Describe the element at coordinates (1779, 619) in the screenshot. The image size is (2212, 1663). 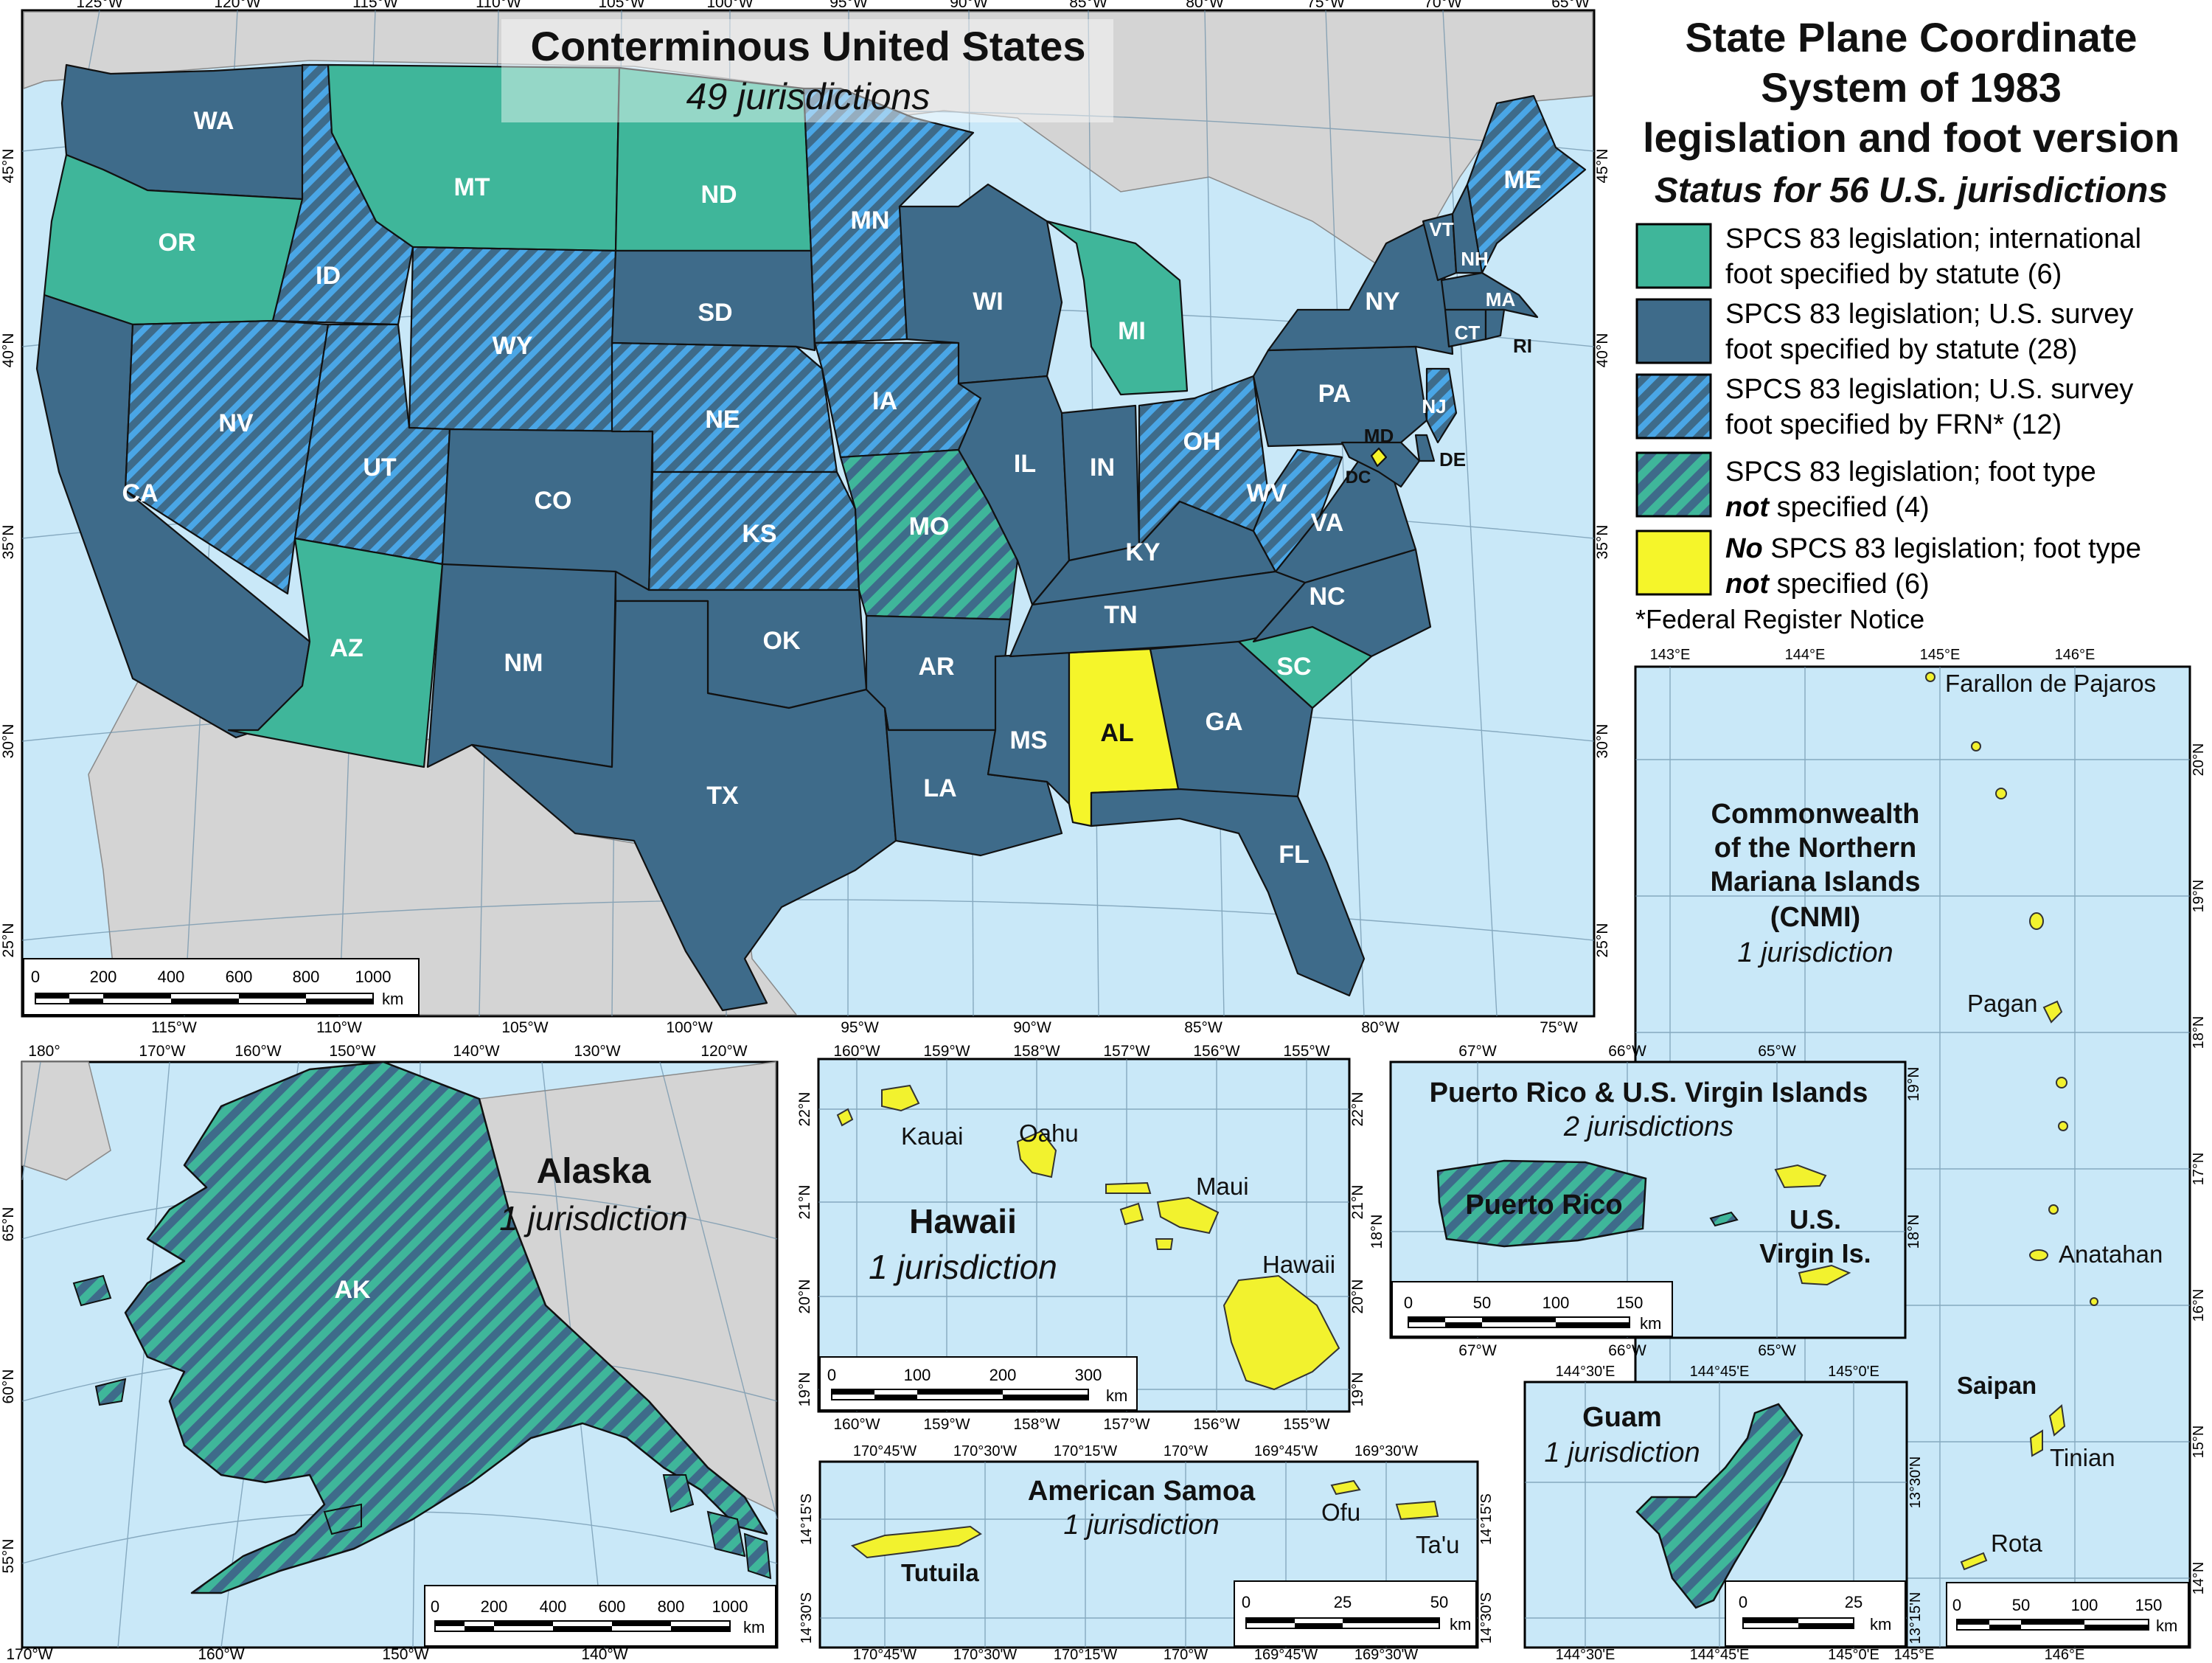
I see `footnote: *Federal Register Notice` at that location.